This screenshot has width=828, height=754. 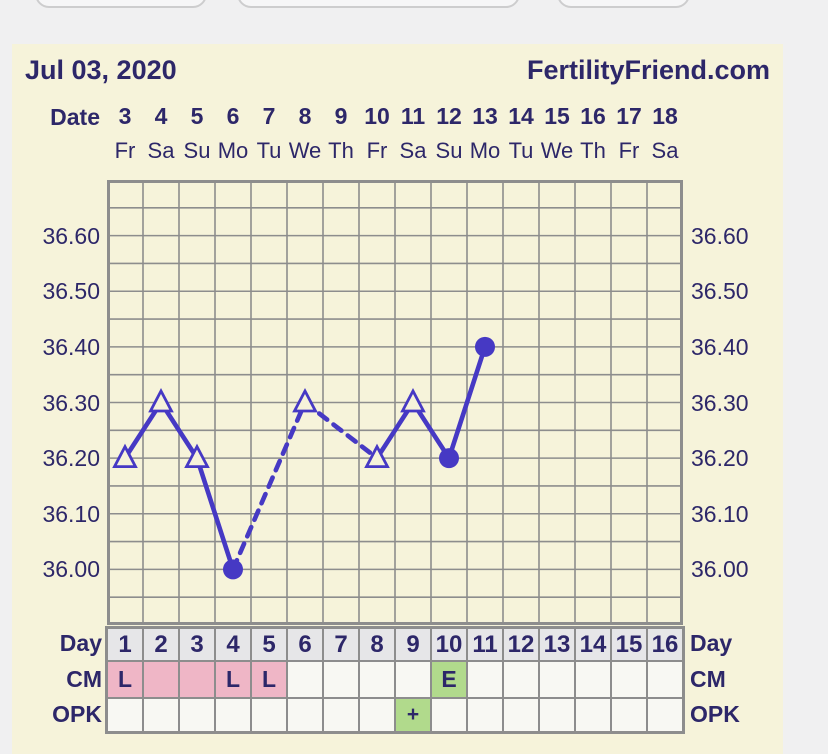 What do you see at coordinates (161, 644) in the screenshot?
I see `day-number-cell: 2` at bounding box center [161, 644].